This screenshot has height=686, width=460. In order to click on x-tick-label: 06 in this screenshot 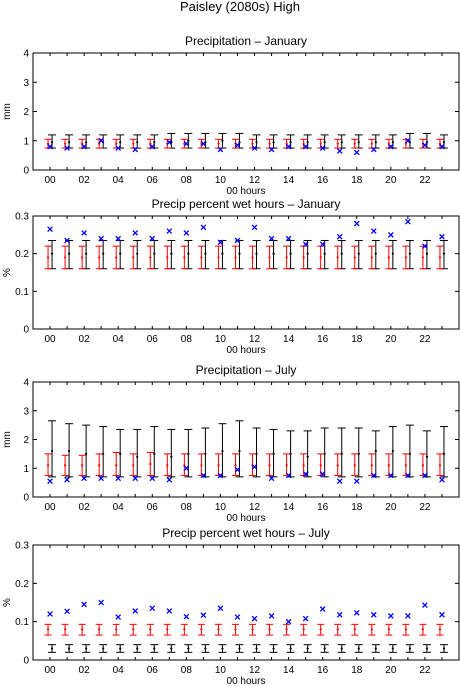, I will do `click(153, 180)`.